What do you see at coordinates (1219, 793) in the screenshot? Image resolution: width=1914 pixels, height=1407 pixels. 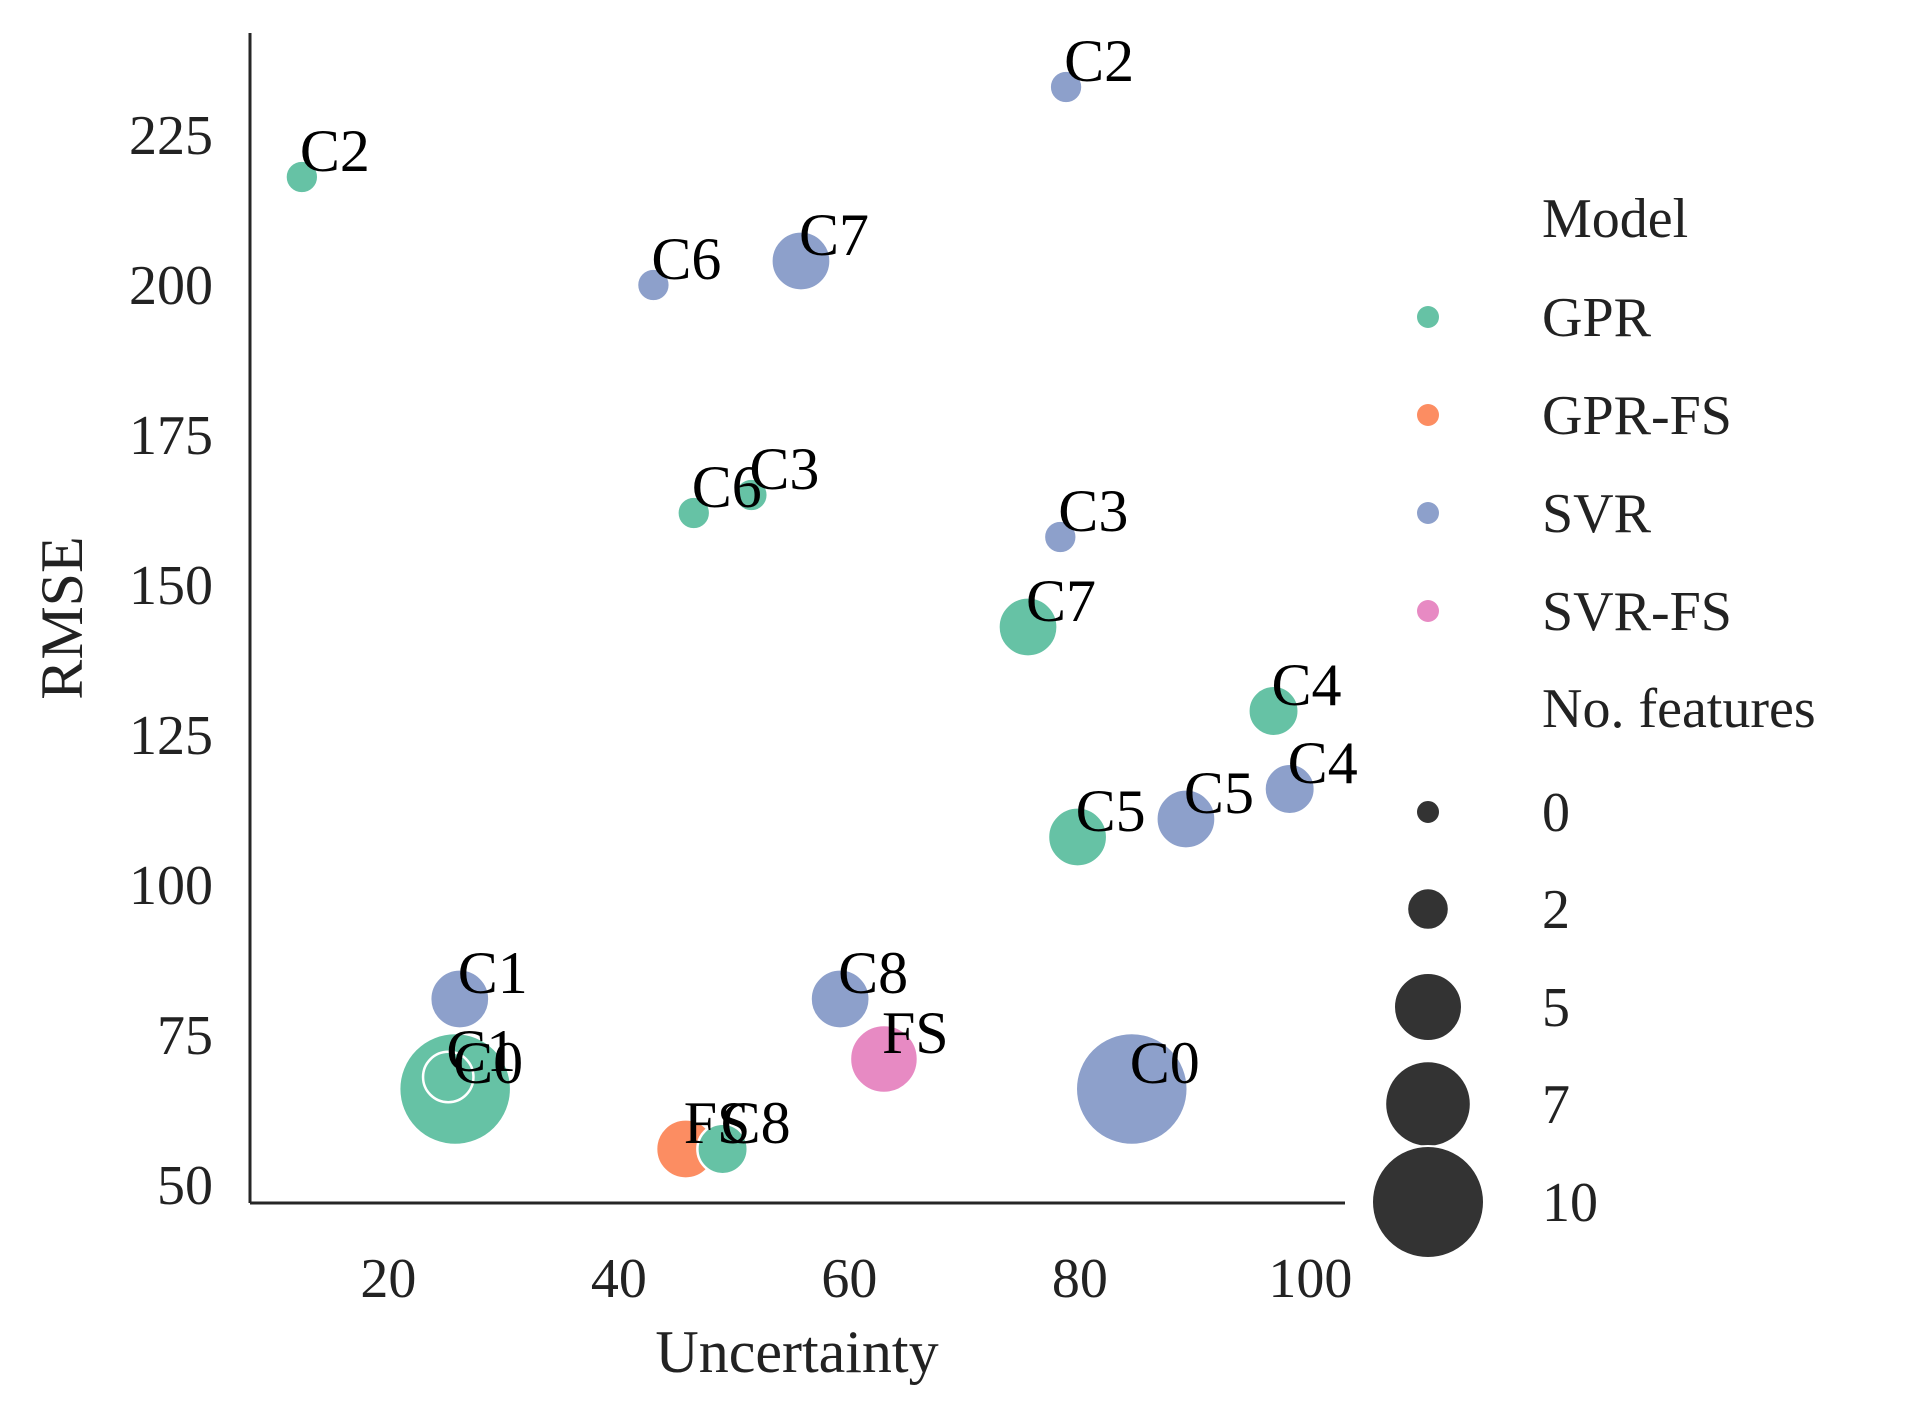 I see `point-label-svr-c5: C5` at bounding box center [1219, 793].